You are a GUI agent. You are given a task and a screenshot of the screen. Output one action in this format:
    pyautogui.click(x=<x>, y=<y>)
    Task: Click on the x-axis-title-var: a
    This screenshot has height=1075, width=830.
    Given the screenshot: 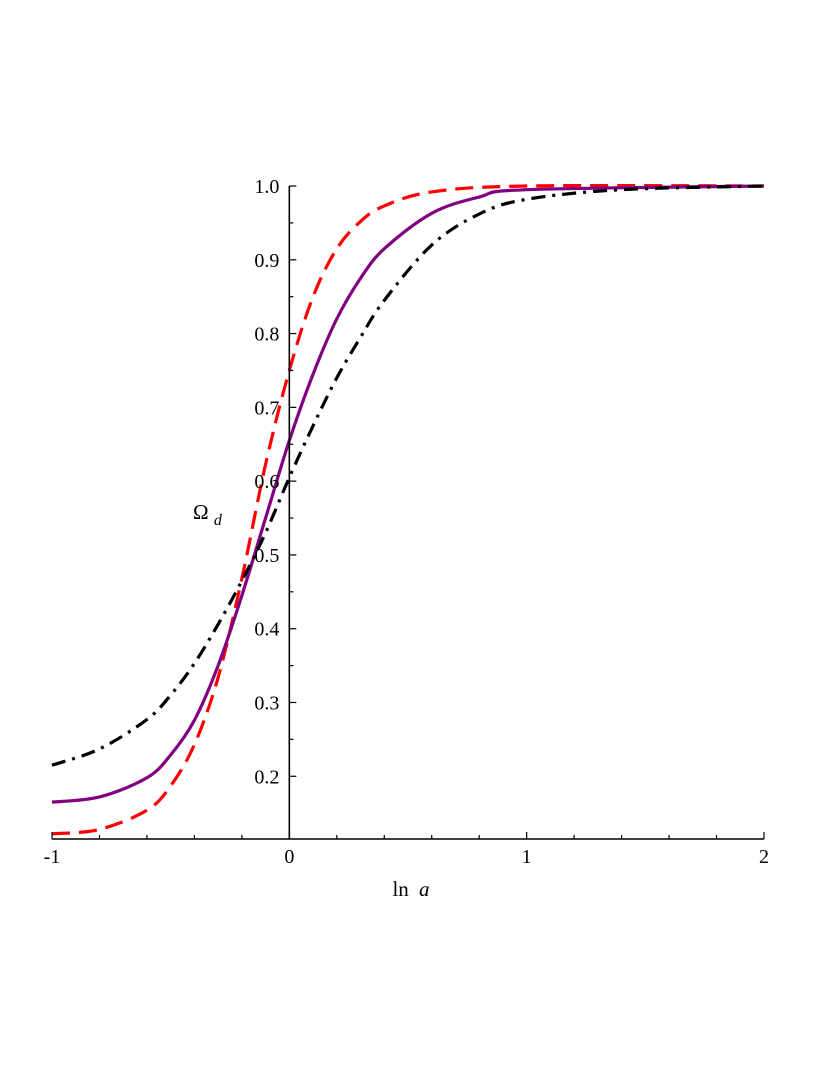 What is the action you would take?
    pyautogui.click(x=424, y=889)
    